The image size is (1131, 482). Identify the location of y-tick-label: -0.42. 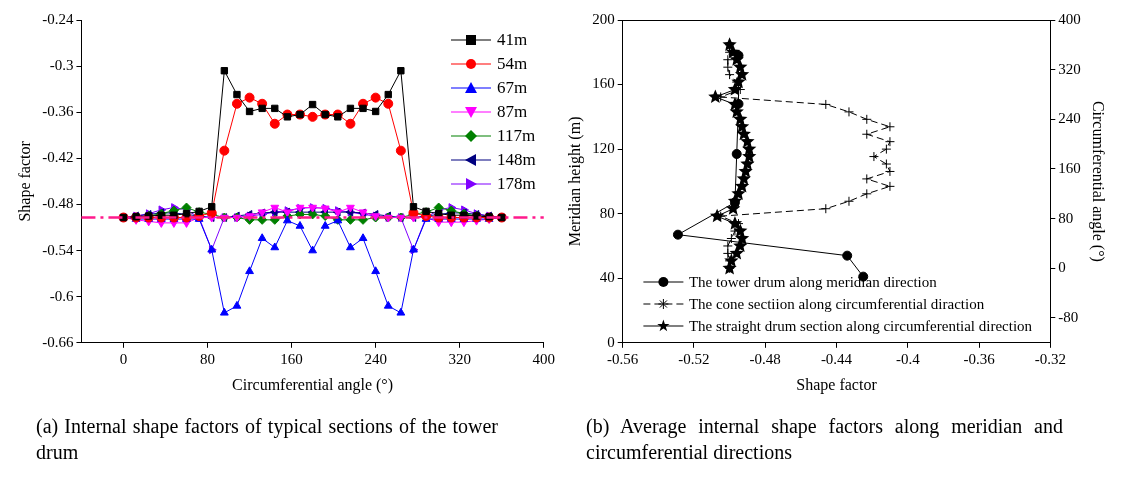
(58, 157).